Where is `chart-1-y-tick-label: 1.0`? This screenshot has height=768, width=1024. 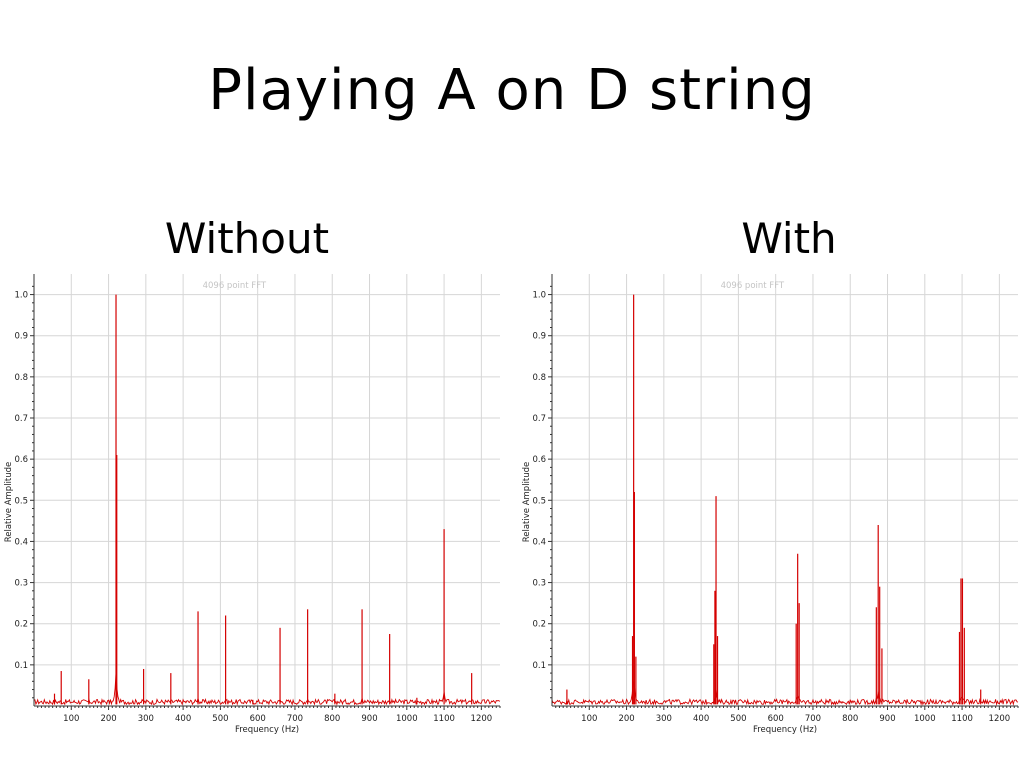 chart-1-y-tick-label: 1.0 is located at coordinates (539, 296).